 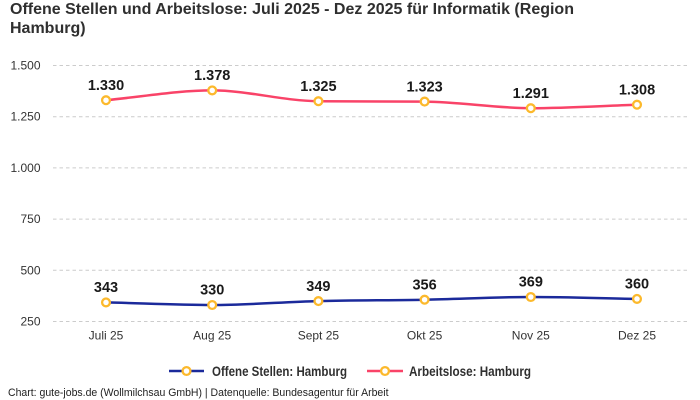 I want to click on svg-text: 343, so click(x=106, y=288).